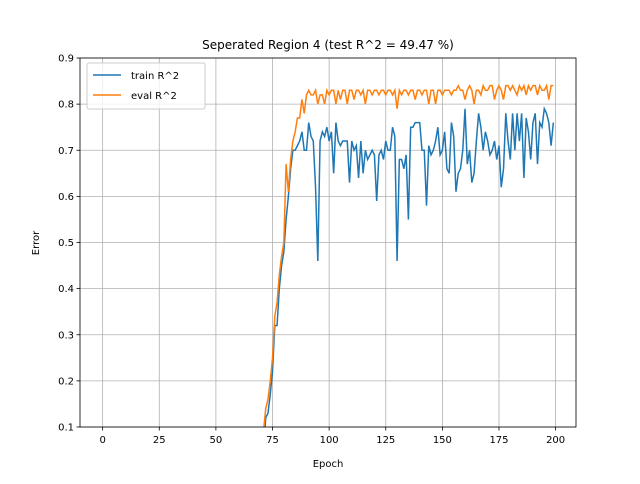 Image resolution: width=640 pixels, height=484 pixels. What do you see at coordinates (66, 289) in the screenshot?
I see `y-tick-label: 0.4` at bounding box center [66, 289].